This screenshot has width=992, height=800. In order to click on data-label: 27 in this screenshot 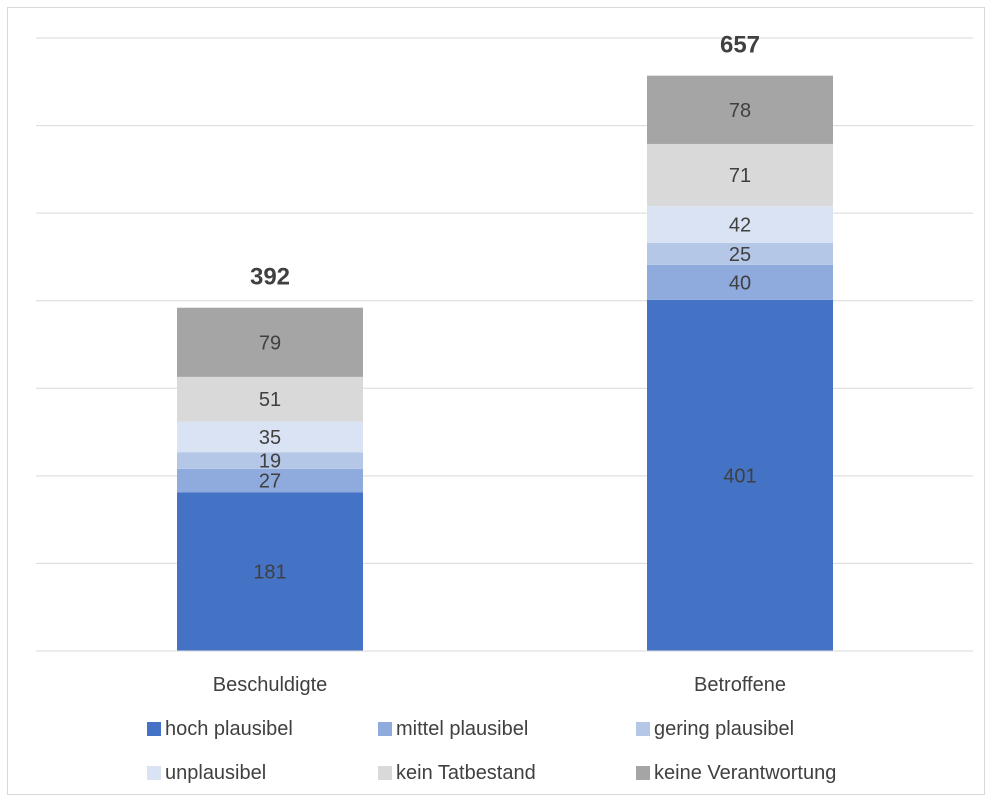, I will do `click(270, 482)`.